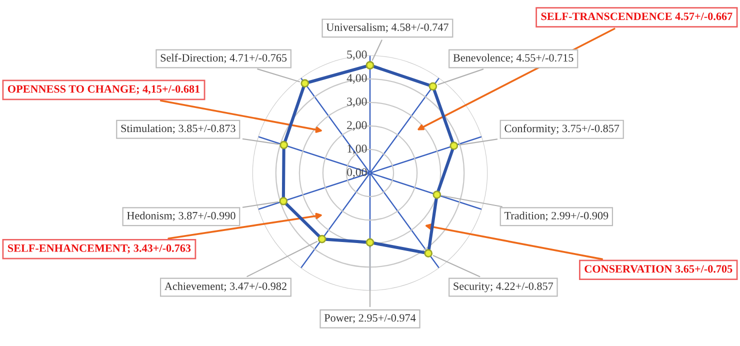  I want to click on y-tick-label: 0,00, so click(357, 173).